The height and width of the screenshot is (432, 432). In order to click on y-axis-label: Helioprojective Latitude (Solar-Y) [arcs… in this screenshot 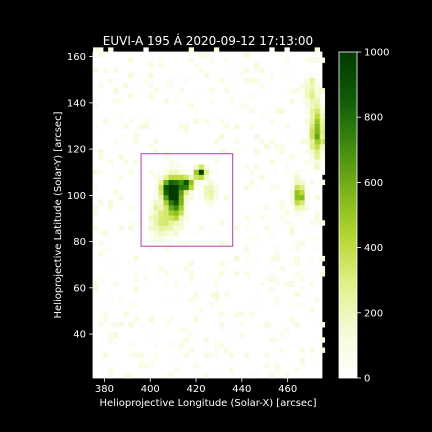, I will do `click(58, 214)`.